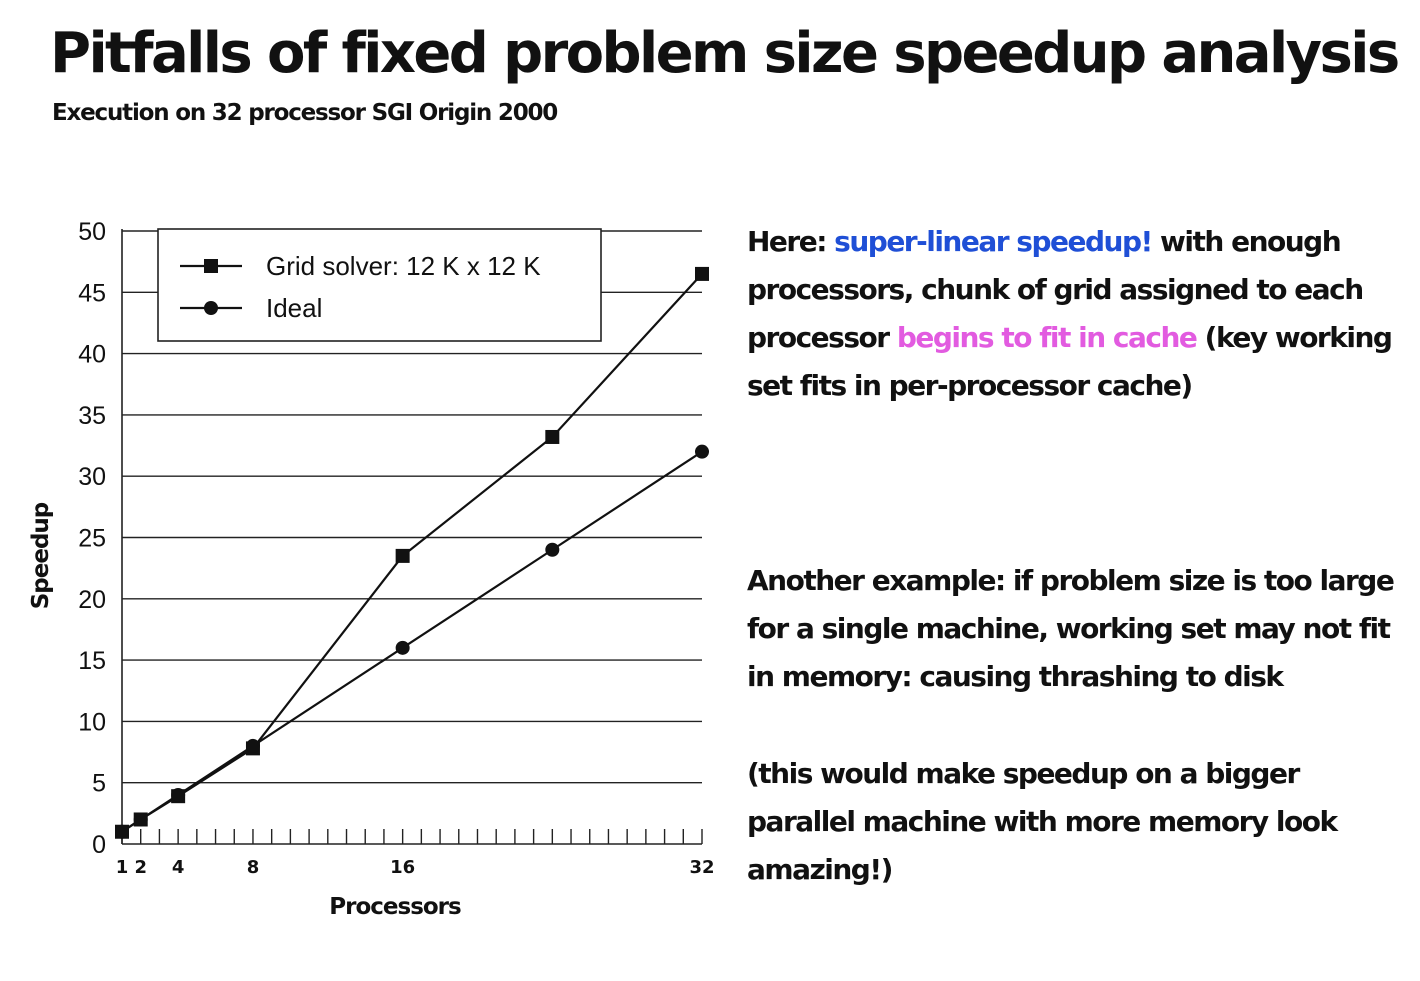 Image resolution: width=1420 pixels, height=981 pixels. What do you see at coordinates (395, 907) in the screenshot?
I see `x-axis-title: Processors` at bounding box center [395, 907].